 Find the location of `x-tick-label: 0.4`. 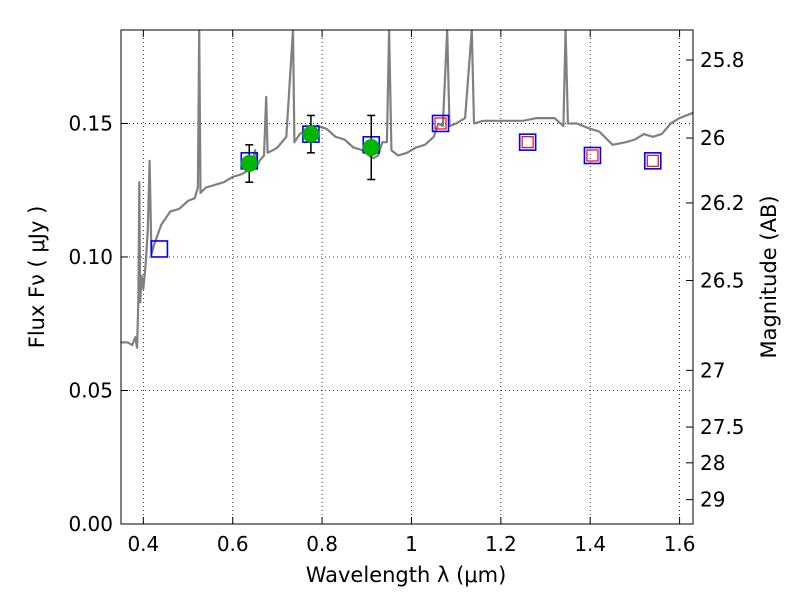

x-tick-label: 0.4 is located at coordinates (143, 544).